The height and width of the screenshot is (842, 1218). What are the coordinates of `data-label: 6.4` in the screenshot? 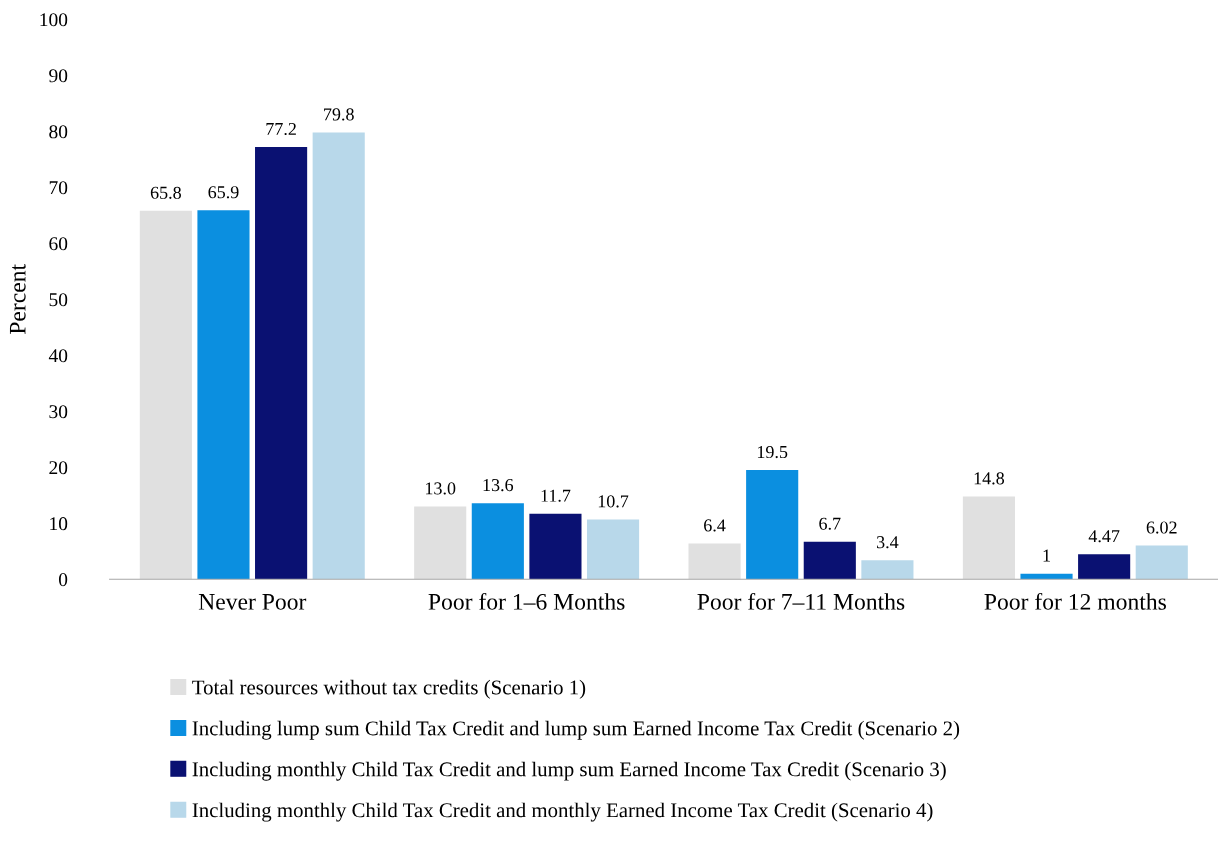 It's located at (715, 525).